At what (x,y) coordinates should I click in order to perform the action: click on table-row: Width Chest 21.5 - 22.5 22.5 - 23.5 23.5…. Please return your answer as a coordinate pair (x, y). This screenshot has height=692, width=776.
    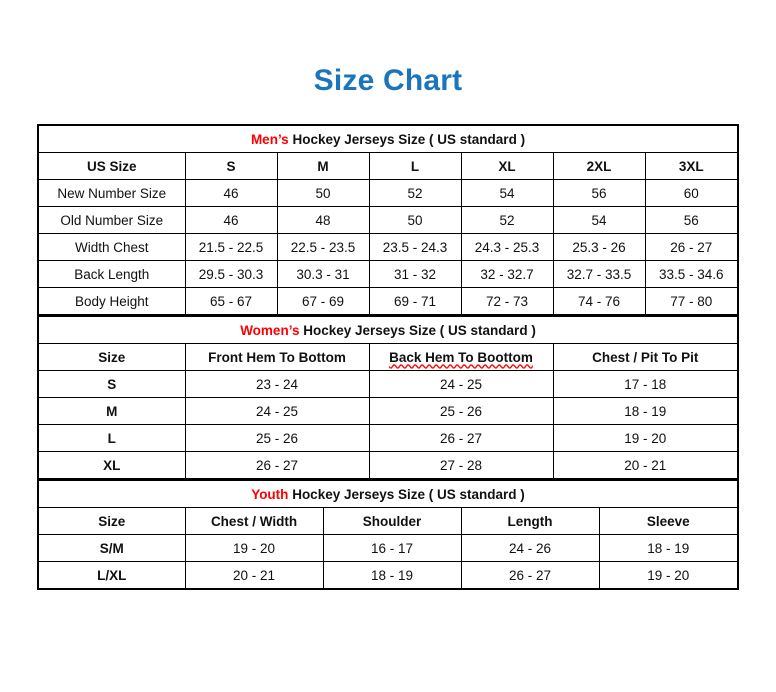
    Looking at the image, I should click on (388, 247).